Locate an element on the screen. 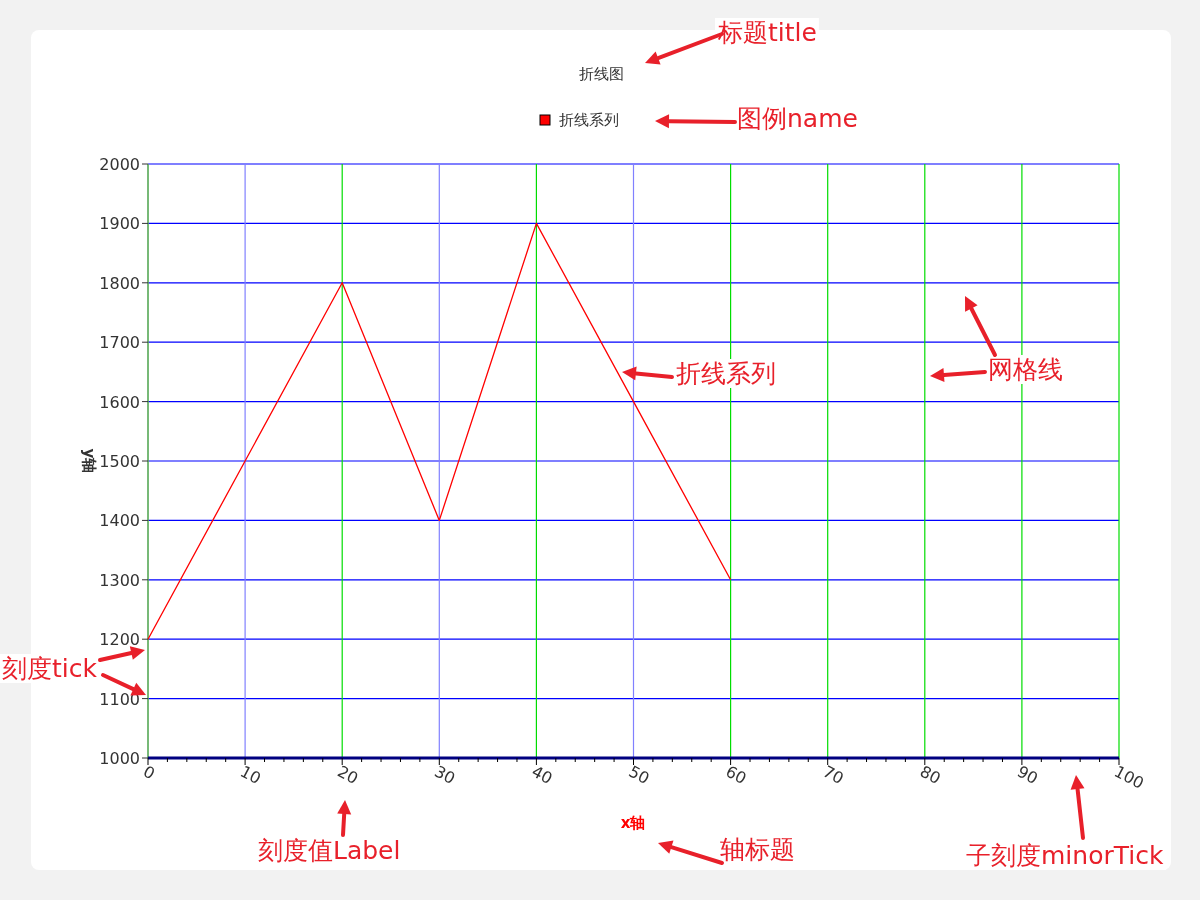 The image size is (1200, 900). x-tick-label: 10 is located at coordinates (251, 775).